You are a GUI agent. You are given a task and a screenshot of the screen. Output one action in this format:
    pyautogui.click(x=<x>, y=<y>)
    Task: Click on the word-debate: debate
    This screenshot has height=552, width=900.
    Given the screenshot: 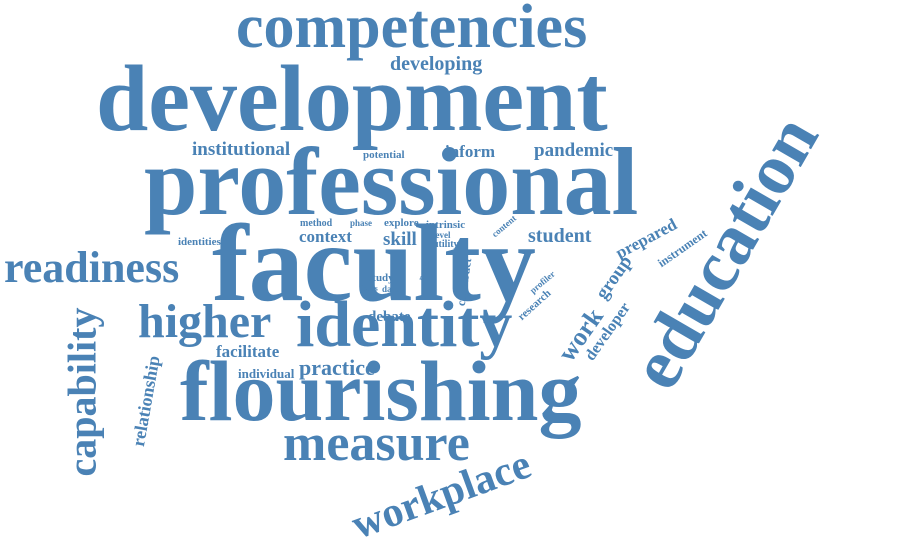 What is the action you would take?
    pyautogui.click(x=389, y=317)
    